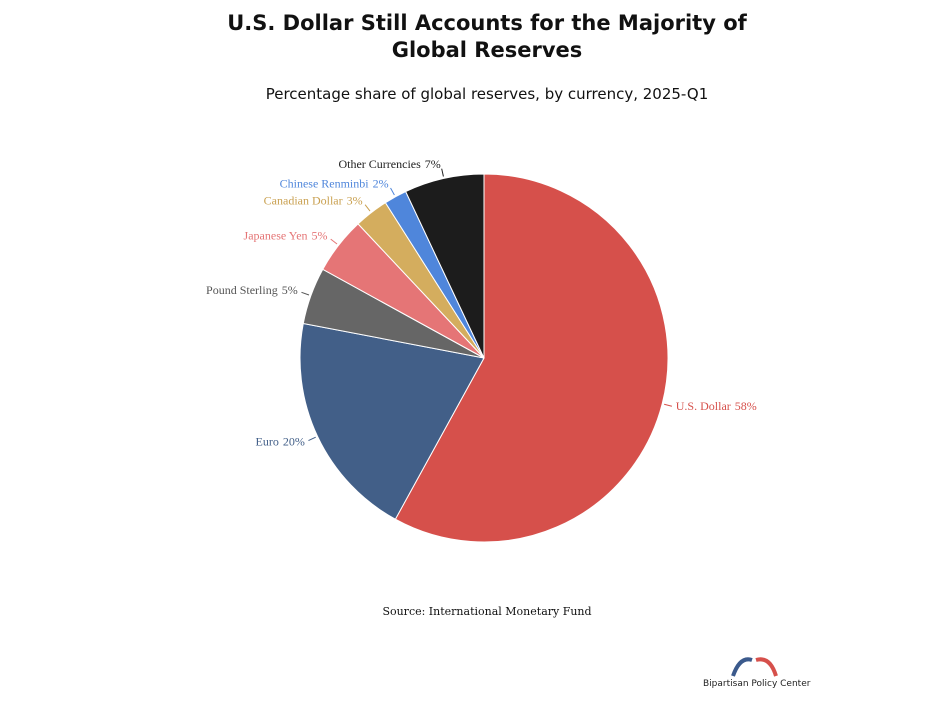 This screenshot has height=701, width=949. What do you see at coordinates (487, 611) in the screenshot?
I see `source-note: Source: International Monetary Fund` at bounding box center [487, 611].